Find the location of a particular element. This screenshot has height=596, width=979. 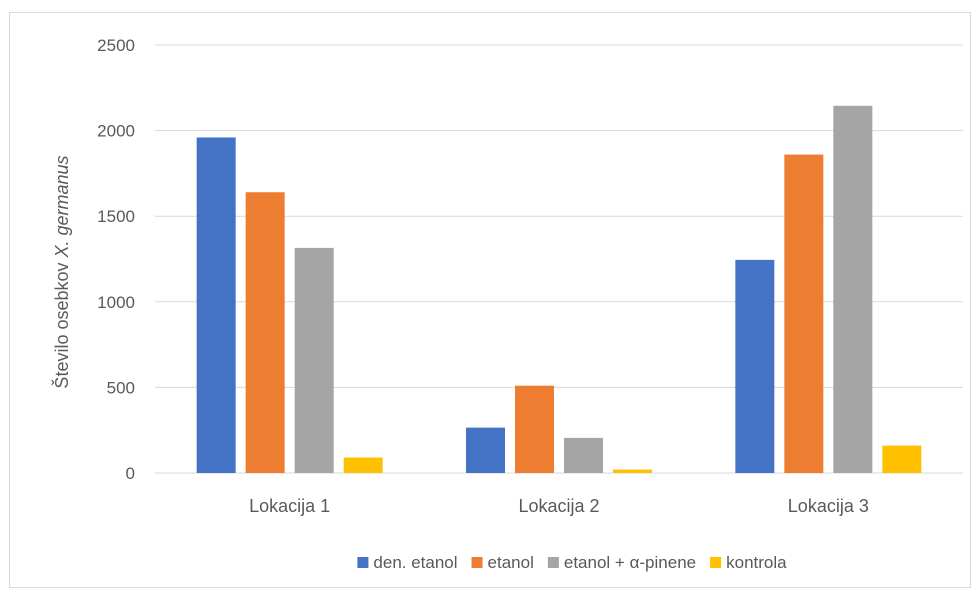

legend-label: den. etanol is located at coordinates (415, 562).